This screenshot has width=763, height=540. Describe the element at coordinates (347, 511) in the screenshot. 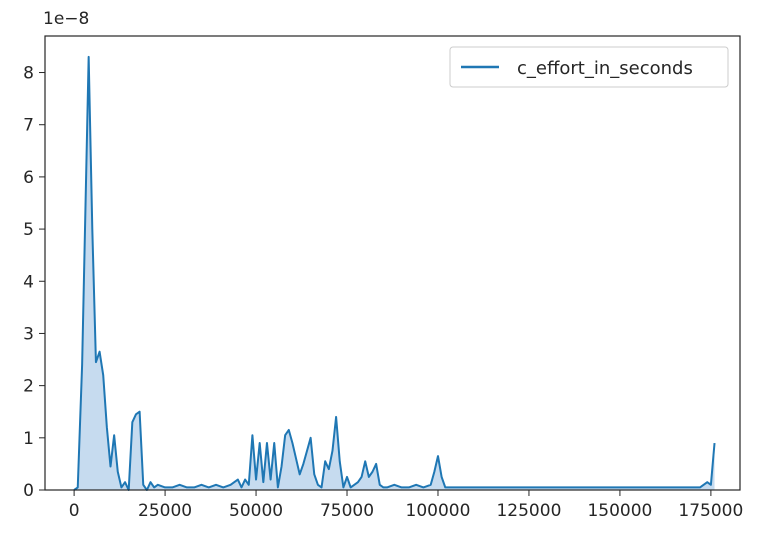

I see `x-tick-label: 75000` at that location.